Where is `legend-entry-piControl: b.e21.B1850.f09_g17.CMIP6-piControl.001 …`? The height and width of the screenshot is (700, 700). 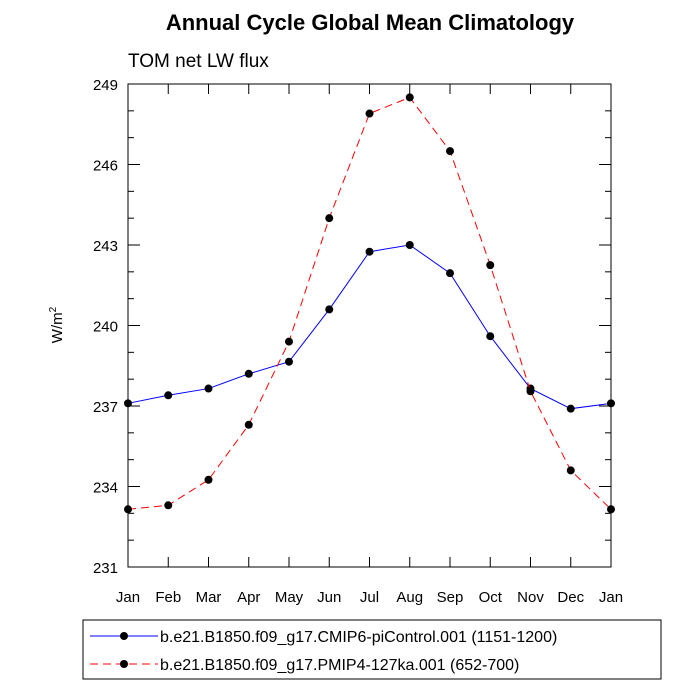 legend-entry-piControl: b.e21.B1850.f09_g17.CMIP6-piControl.001 … is located at coordinates (323, 637).